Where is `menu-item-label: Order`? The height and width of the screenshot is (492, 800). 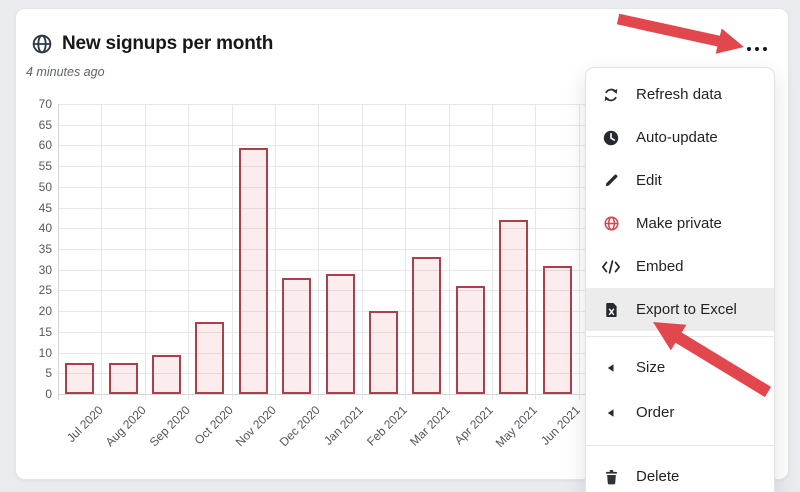
menu-item-label: Order is located at coordinates (655, 412).